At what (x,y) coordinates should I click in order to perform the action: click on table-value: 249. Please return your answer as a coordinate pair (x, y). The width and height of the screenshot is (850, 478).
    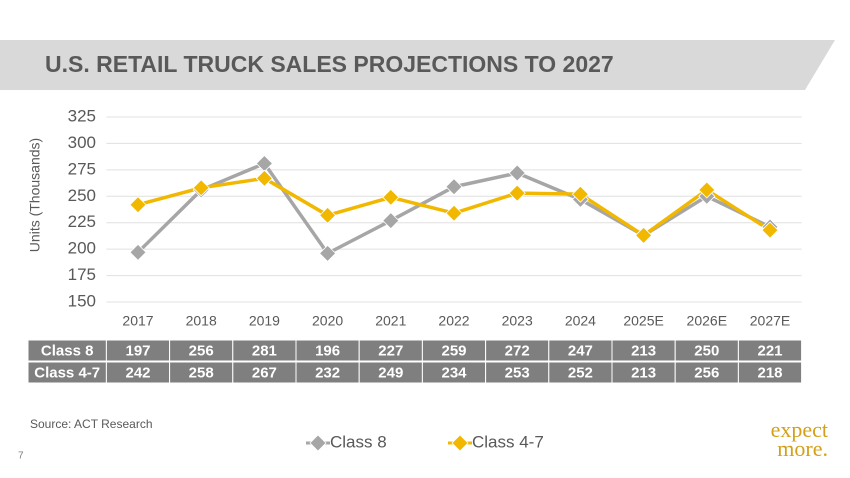
    Looking at the image, I should click on (390, 372).